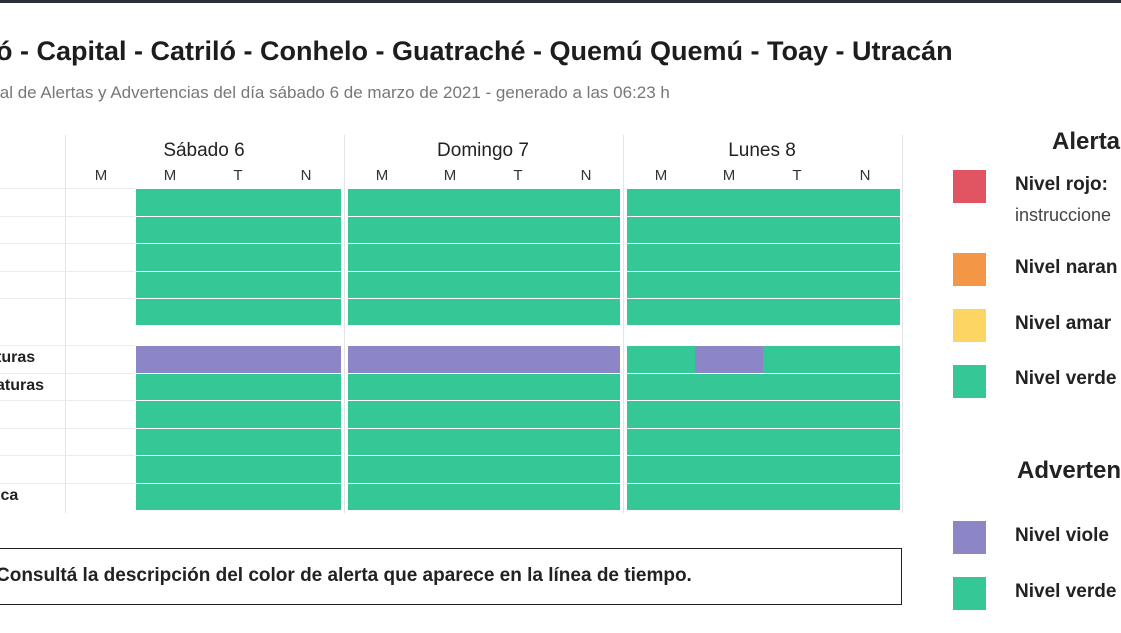 This screenshot has width=1121, height=633. I want to click on legend-swatch-rojo, so click(969, 186).